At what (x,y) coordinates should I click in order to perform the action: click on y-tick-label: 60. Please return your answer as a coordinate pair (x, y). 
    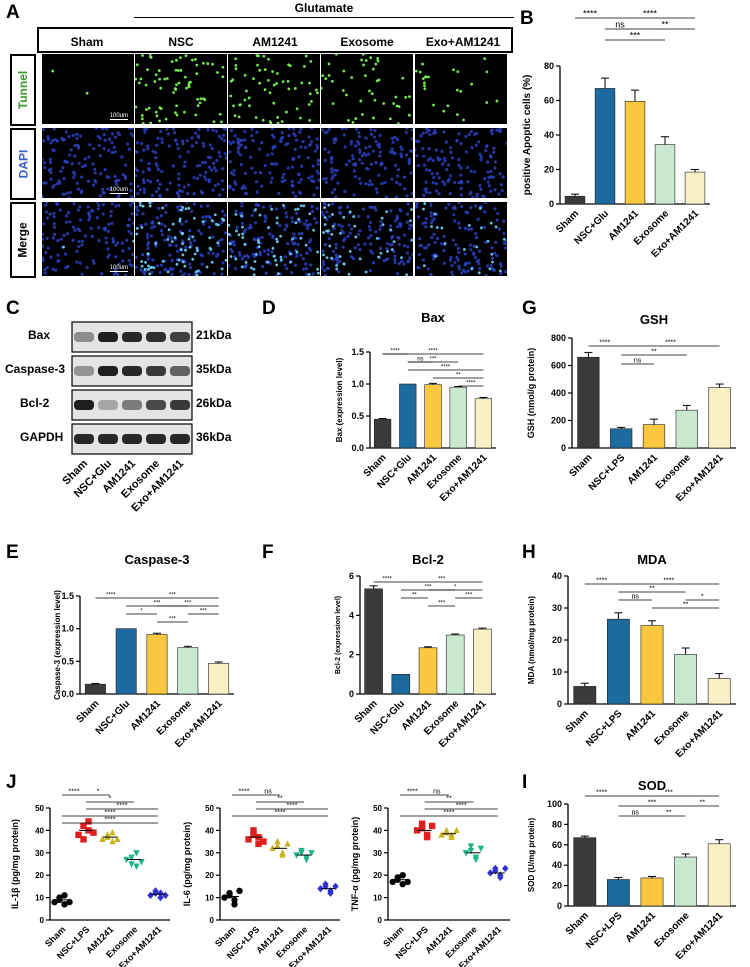
    Looking at the image, I should click on (549, 101).